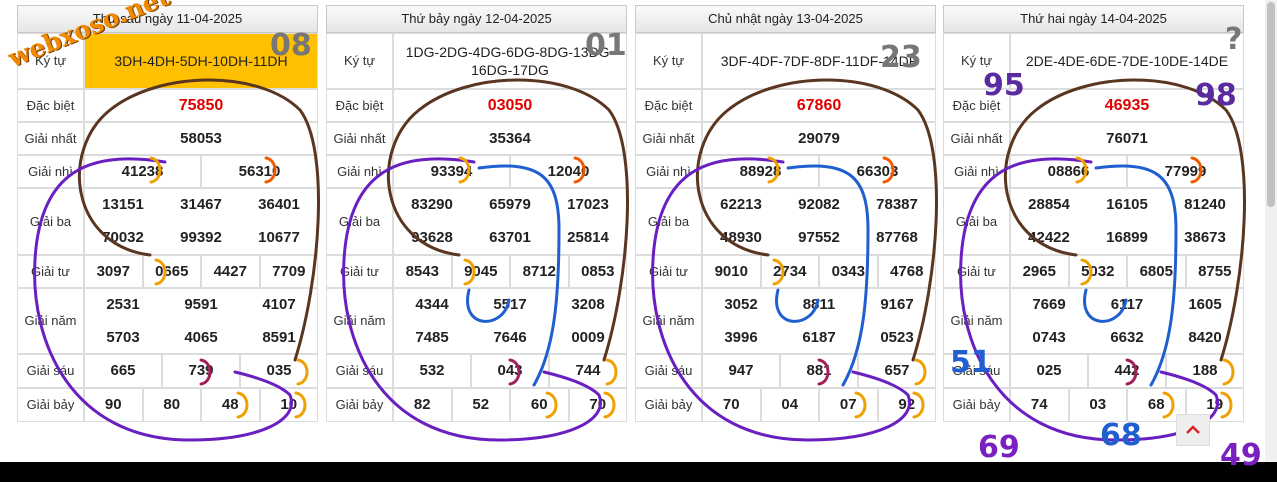 This screenshot has height=482, width=1277. I want to click on prize-number: 07, so click(848, 405).